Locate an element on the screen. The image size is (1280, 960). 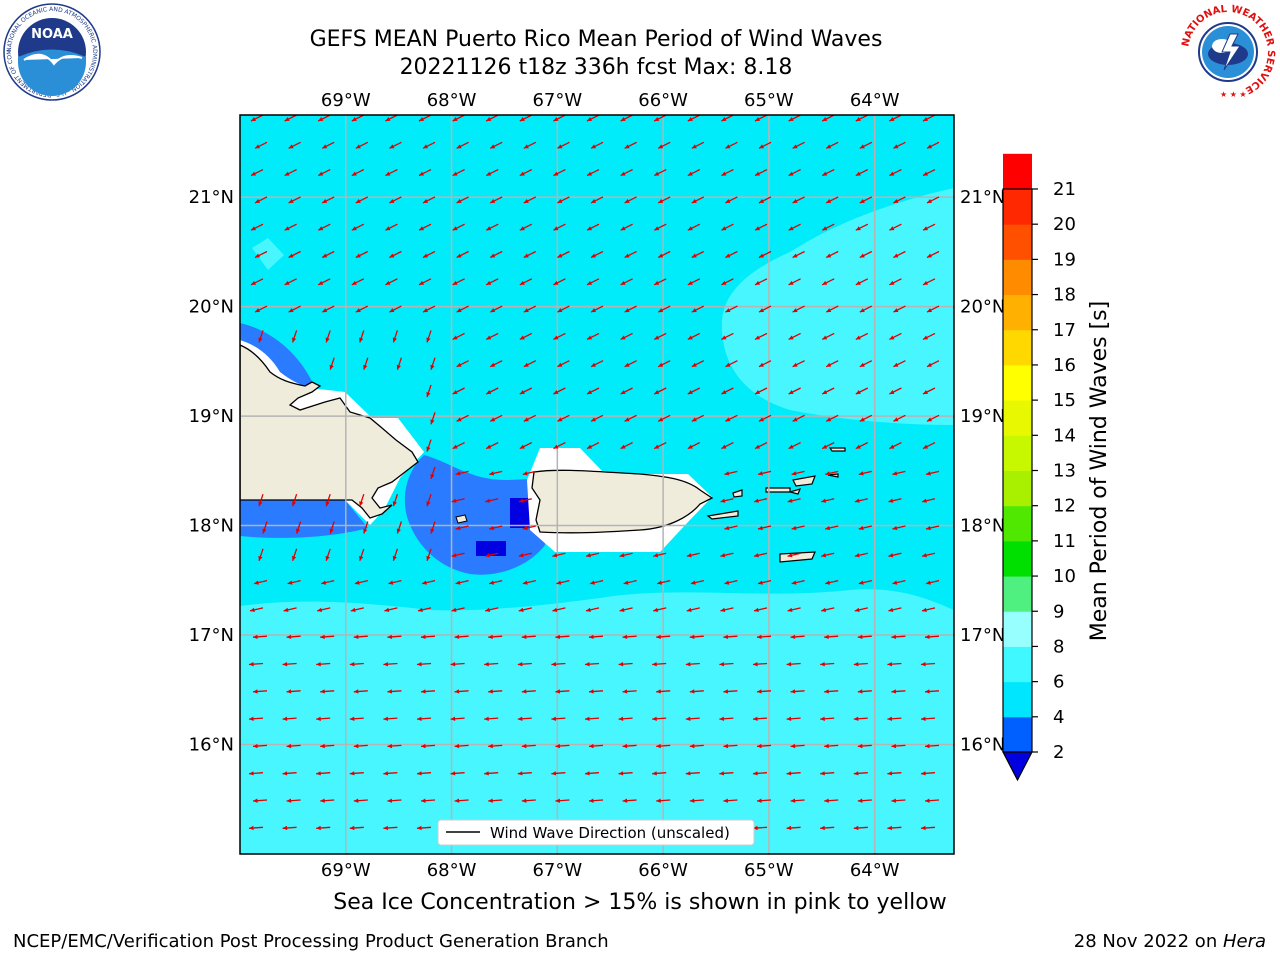
noaa-logo-text: NOAA is located at coordinates (52, 34).